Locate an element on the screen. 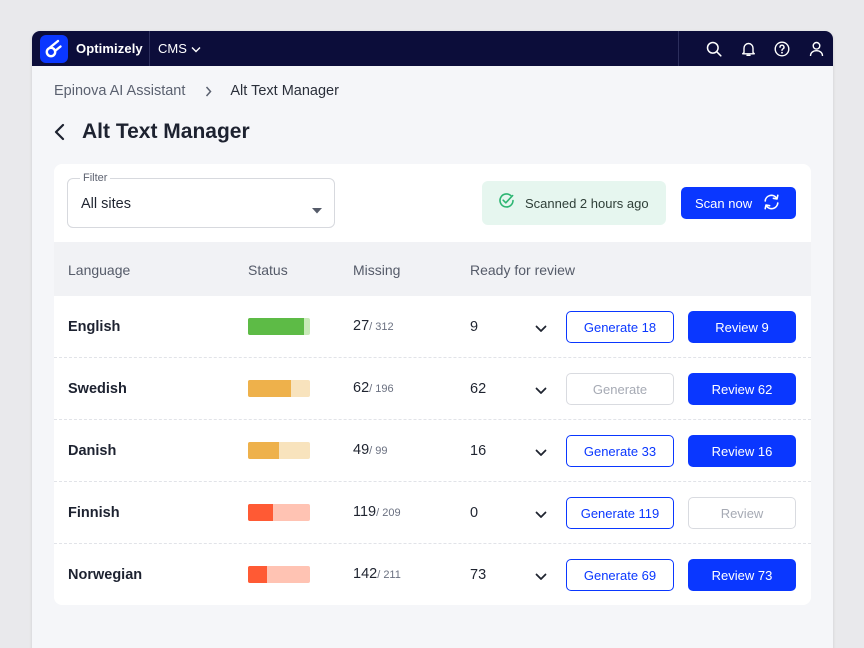 The height and width of the screenshot is (648, 864). generate-button: Generate 18 is located at coordinates (620, 327).